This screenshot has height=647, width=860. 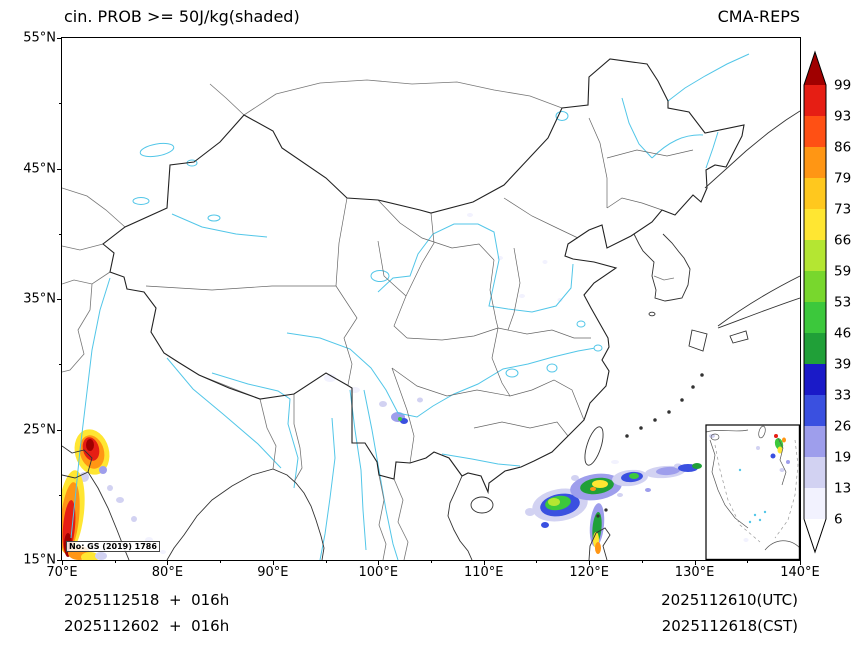 I want to click on valid-time-cst: 2025112618(CST), so click(x=729, y=626).